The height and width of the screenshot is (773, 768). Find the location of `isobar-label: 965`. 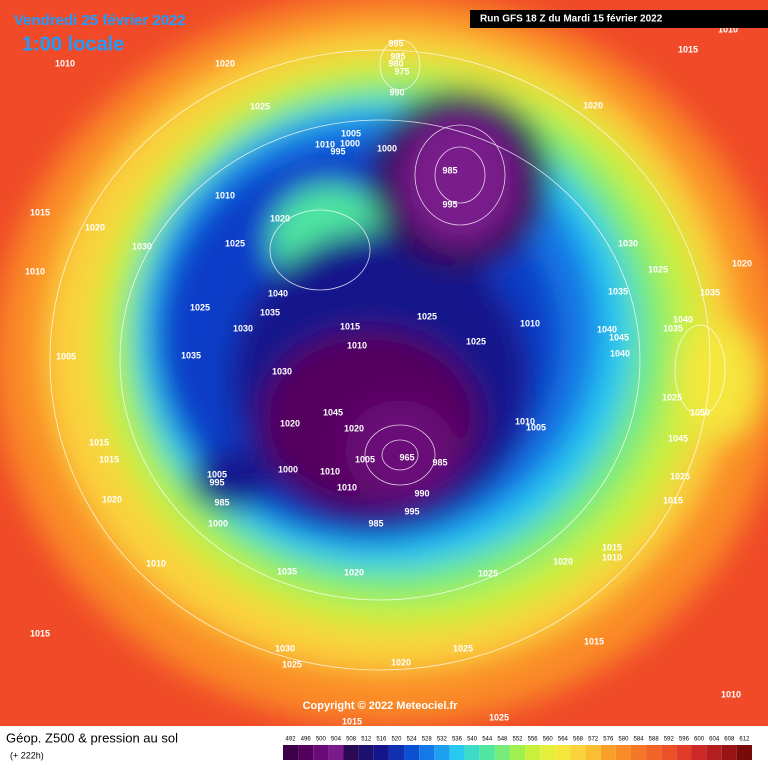

isobar-label: 965 is located at coordinates (406, 457).